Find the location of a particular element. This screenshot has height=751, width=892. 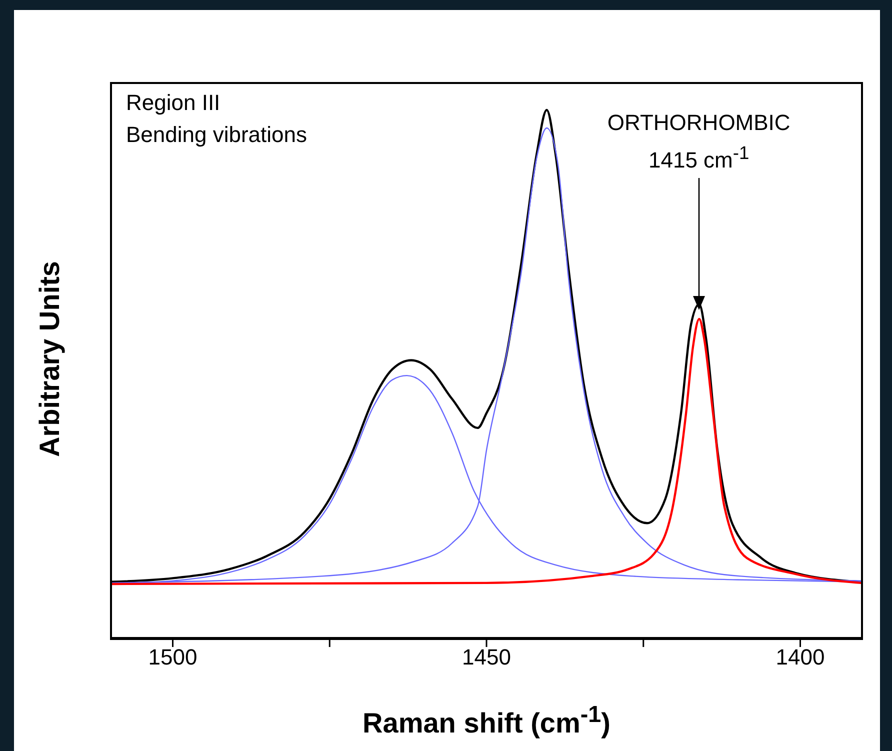

x-tick-label: 1400 is located at coordinates (800, 657).